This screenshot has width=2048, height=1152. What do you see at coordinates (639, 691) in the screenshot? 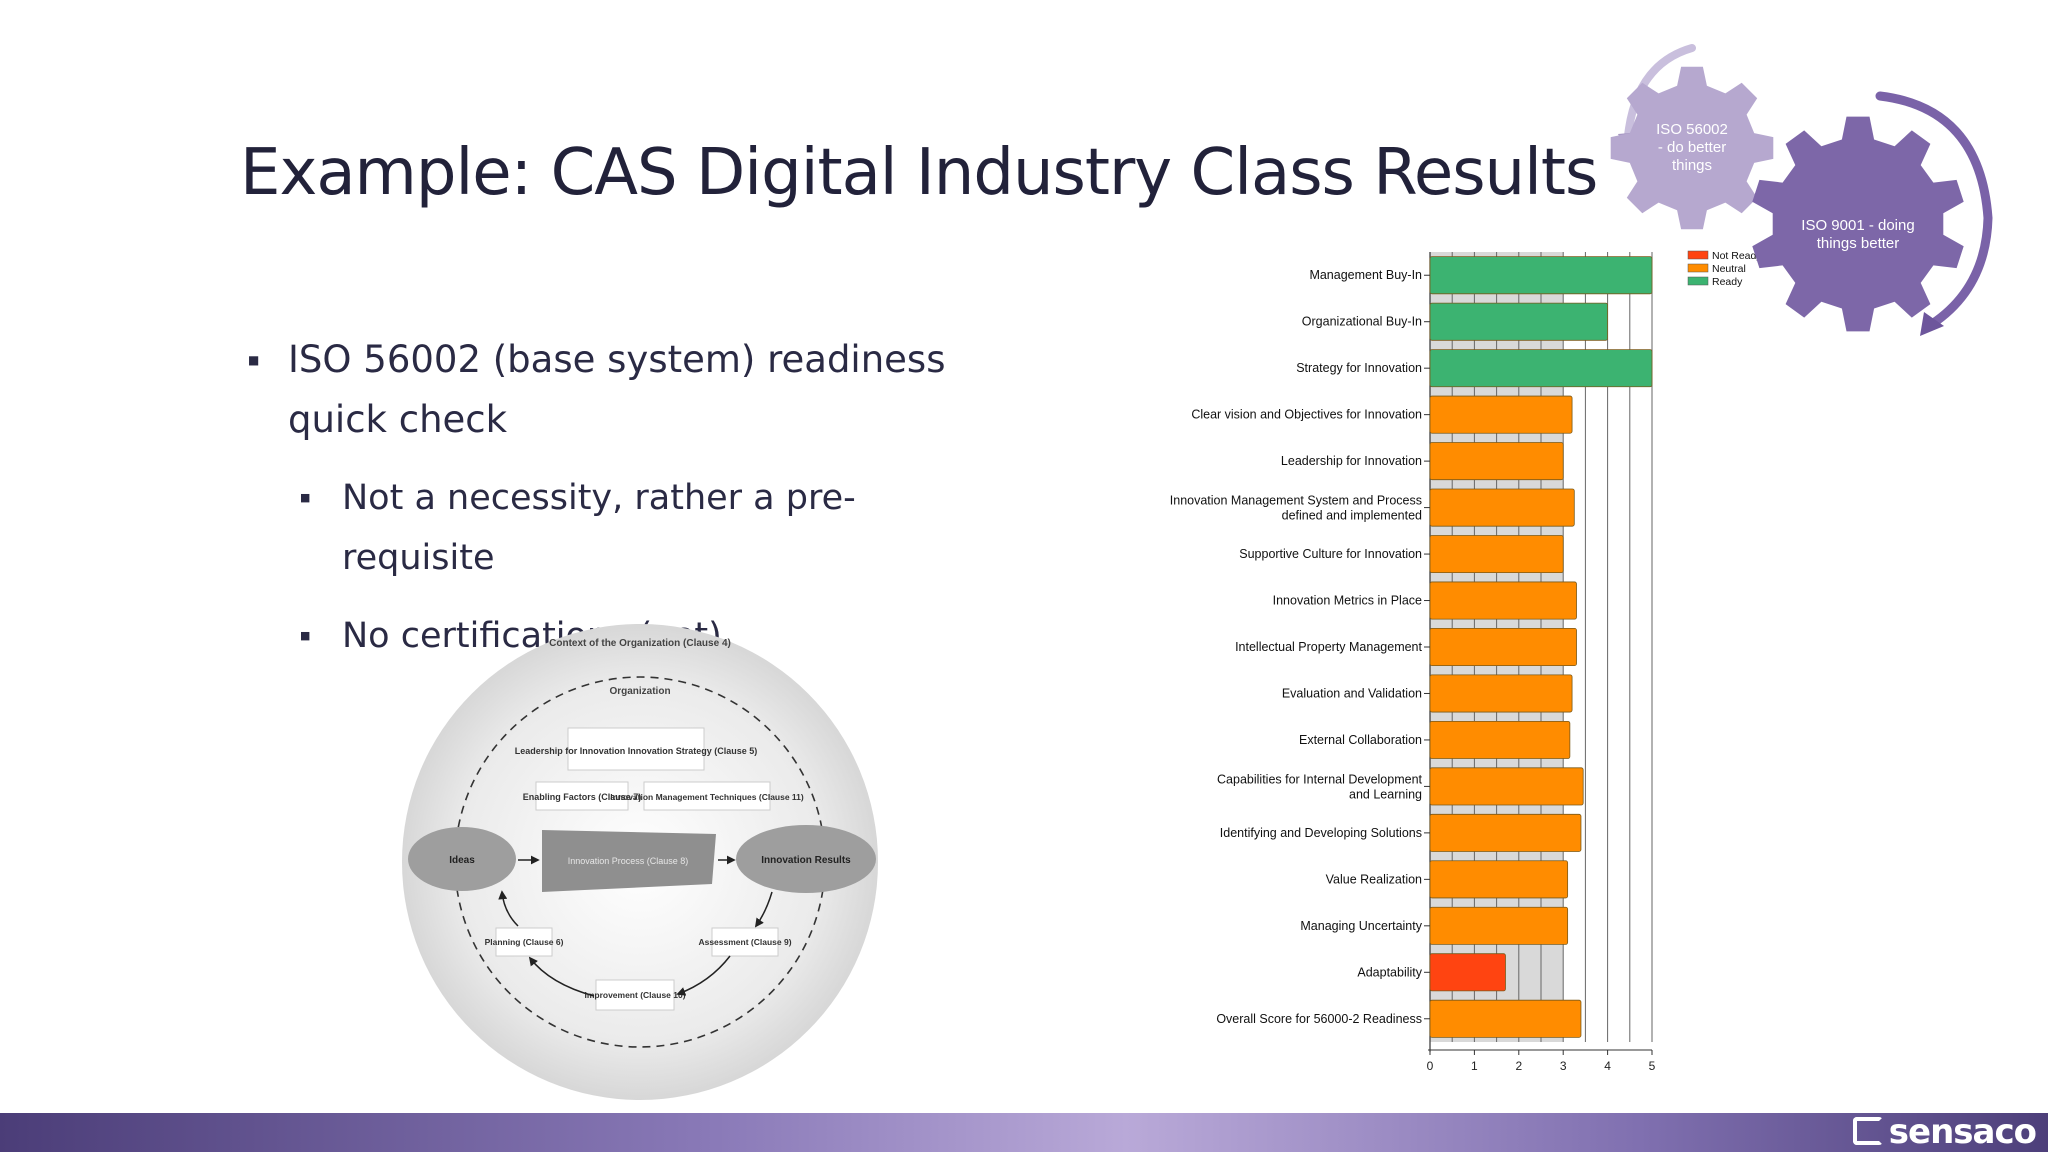
I see `diagram-org-label: Organization` at bounding box center [639, 691].